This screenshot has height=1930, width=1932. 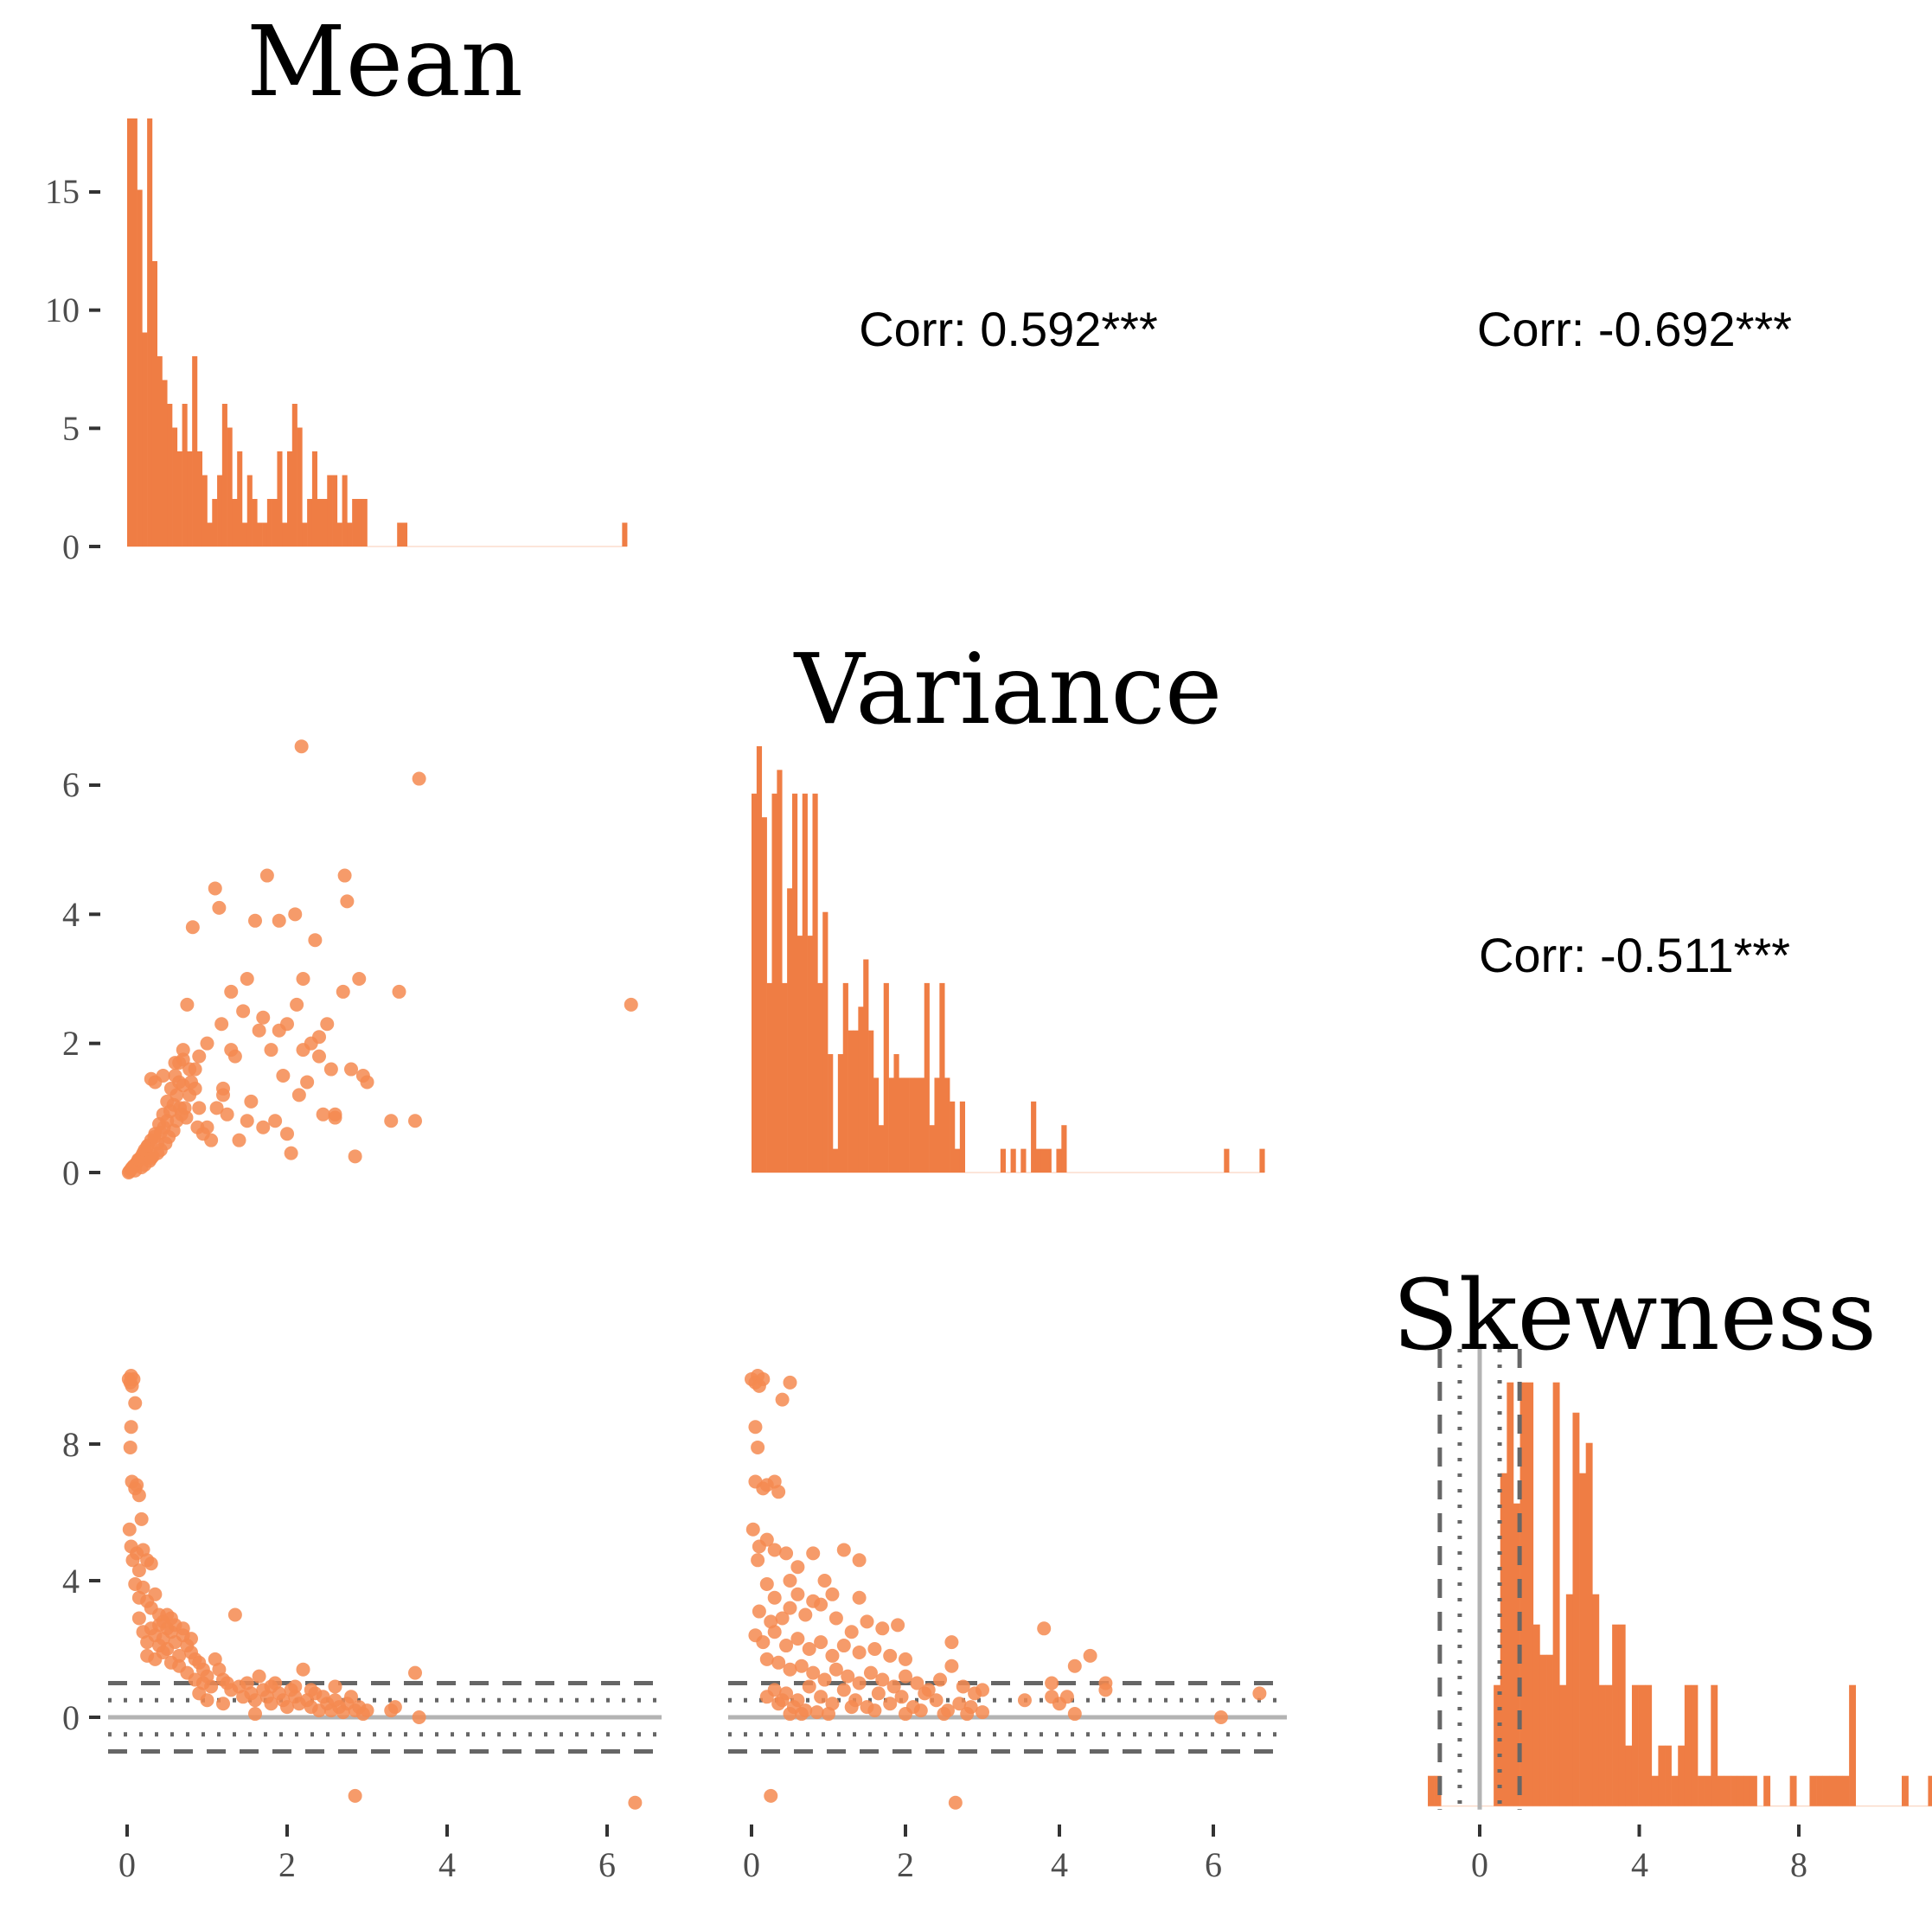 I want to click on panel-mean-skewness-scatter, so click(x=385, y=1589).